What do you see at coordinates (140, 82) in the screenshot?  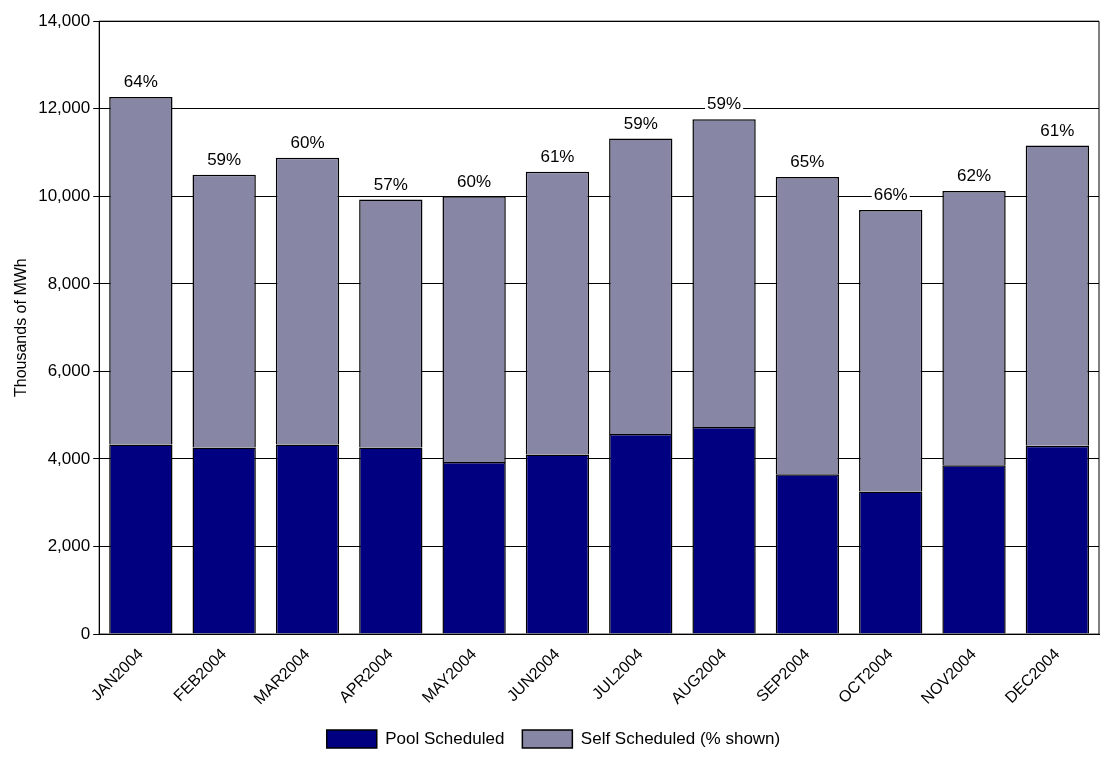 I see `annotation: 64%` at bounding box center [140, 82].